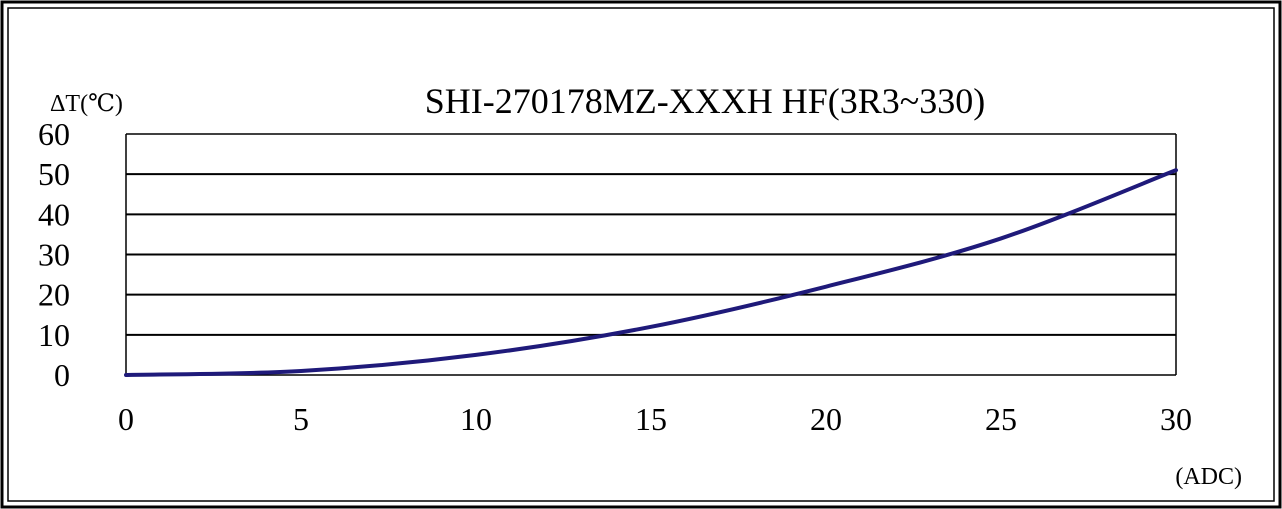  I want to click on y-tick-label-50: 50, so click(54, 174).